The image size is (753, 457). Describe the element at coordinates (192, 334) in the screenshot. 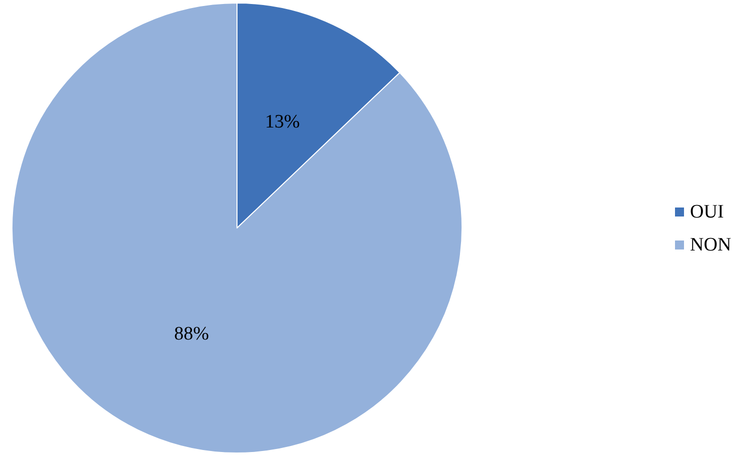

I see `data-label: 88%` at that location.